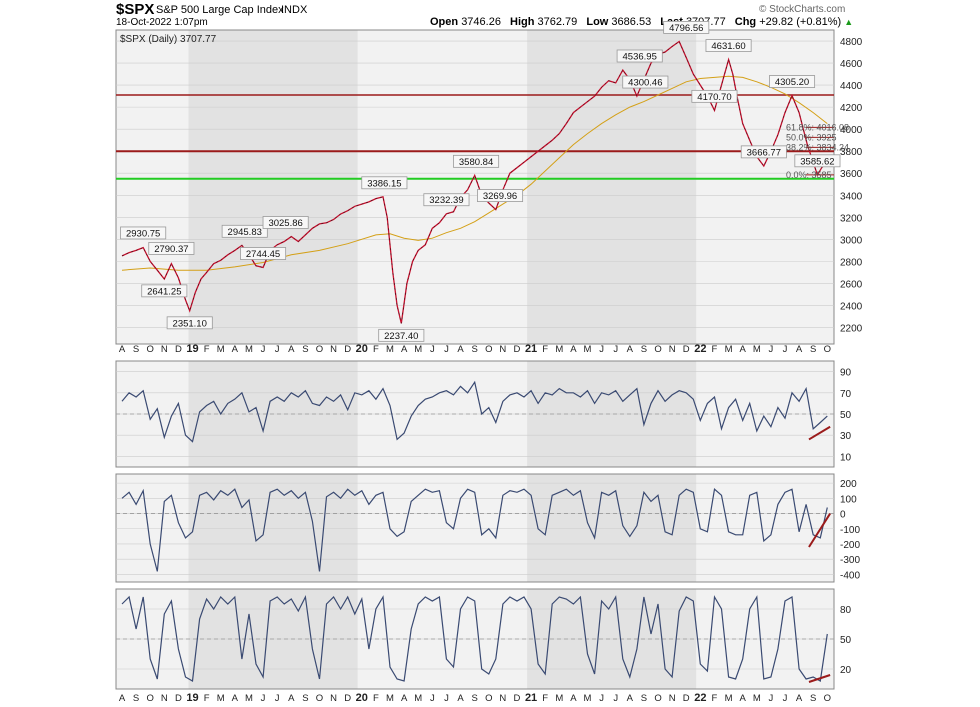  Describe the element at coordinates (819, 433) in the screenshot. I see `indicator_1-trendline` at that location.